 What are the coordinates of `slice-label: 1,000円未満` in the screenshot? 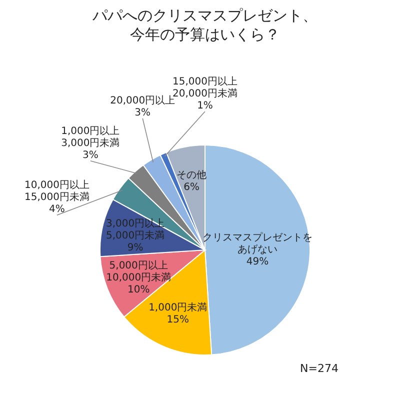 It's located at (178, 308).